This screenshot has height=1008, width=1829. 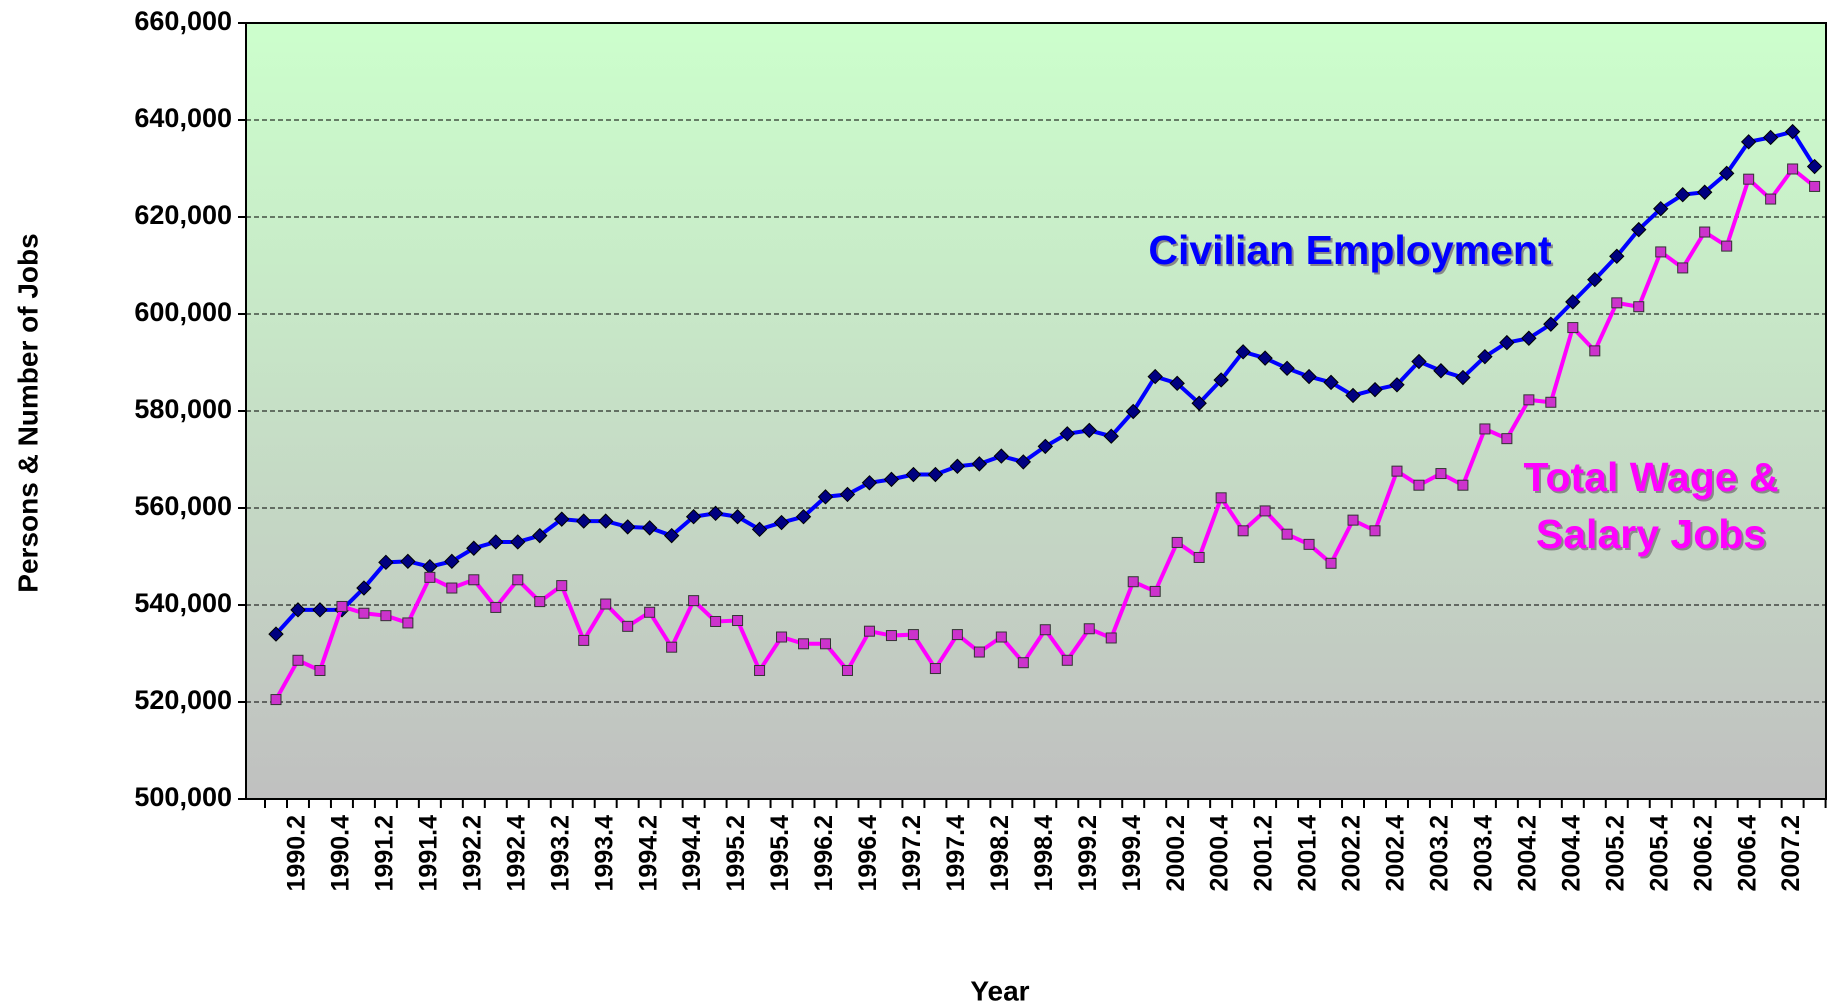 I want to click on y-tick-label: 660,000, so click(x=183, y=21).